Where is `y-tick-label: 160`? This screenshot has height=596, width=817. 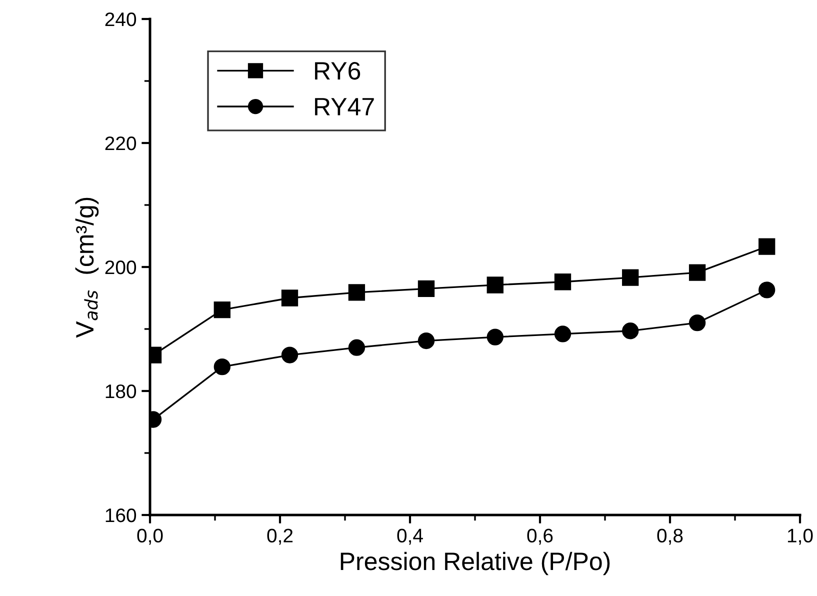 y-tick-label: 160 is located at coordinates (121, 515).